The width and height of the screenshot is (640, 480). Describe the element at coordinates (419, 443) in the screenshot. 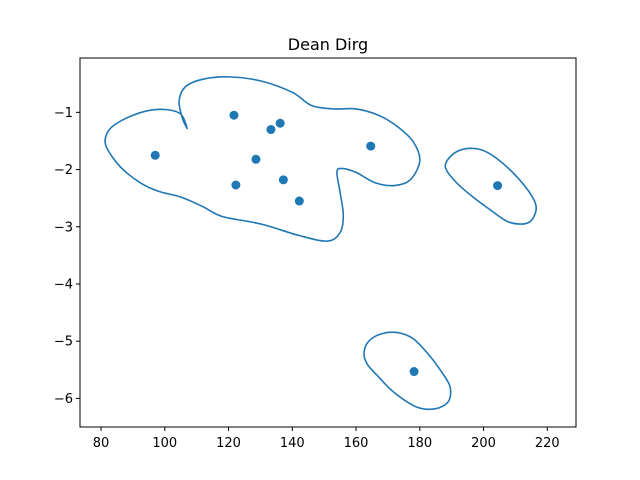

I see `x-tick-label: 180` at that location.